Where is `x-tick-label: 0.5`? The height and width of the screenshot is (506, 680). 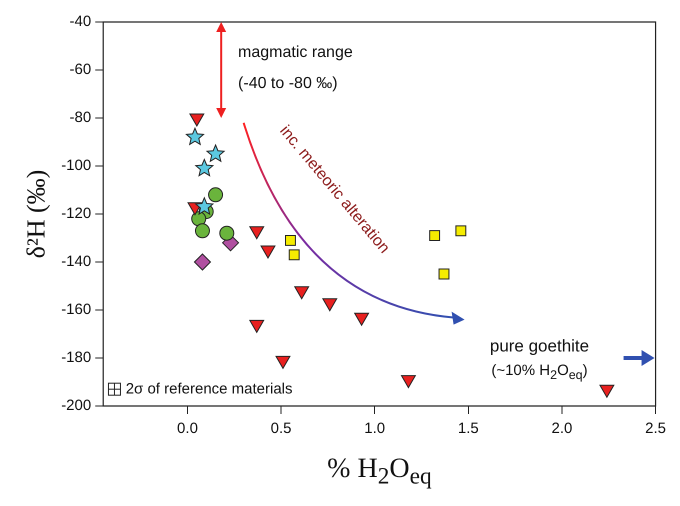 x-tick-label: 0.5 is located at coordinates (281, 429).